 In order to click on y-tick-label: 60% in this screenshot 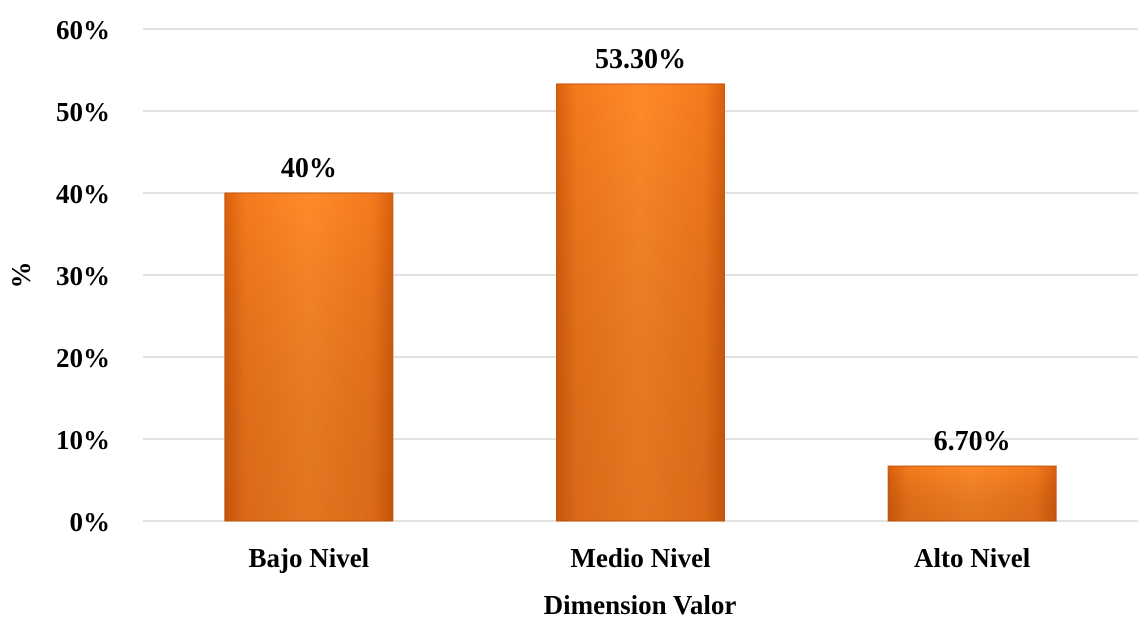, I will do `click(83, 30)`.